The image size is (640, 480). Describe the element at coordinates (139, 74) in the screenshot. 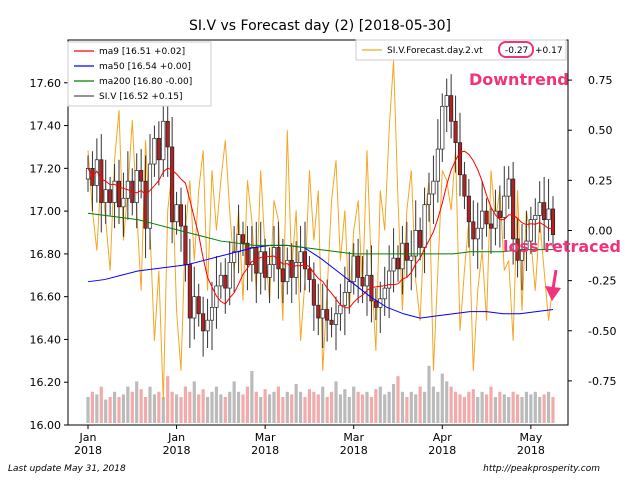

I see `legend-left-box` at that location.